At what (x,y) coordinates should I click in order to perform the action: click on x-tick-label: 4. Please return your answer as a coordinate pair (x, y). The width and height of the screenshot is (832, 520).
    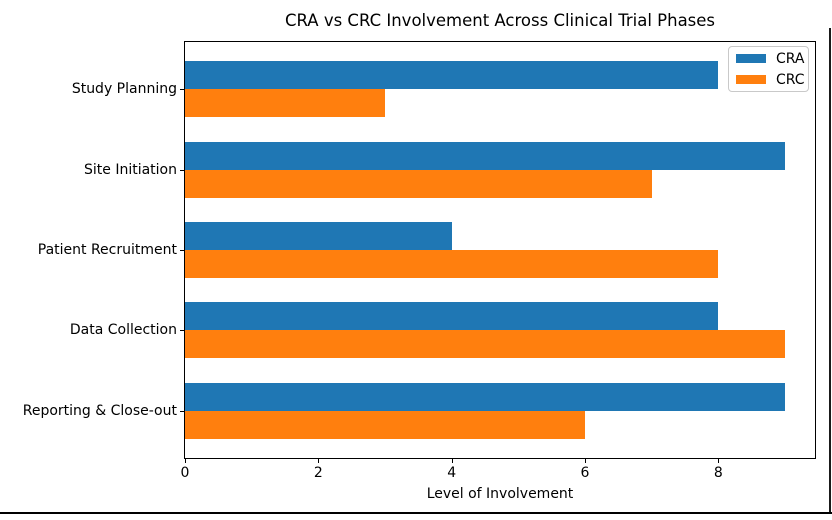
    Looking at the image, I should click on (452, 473).